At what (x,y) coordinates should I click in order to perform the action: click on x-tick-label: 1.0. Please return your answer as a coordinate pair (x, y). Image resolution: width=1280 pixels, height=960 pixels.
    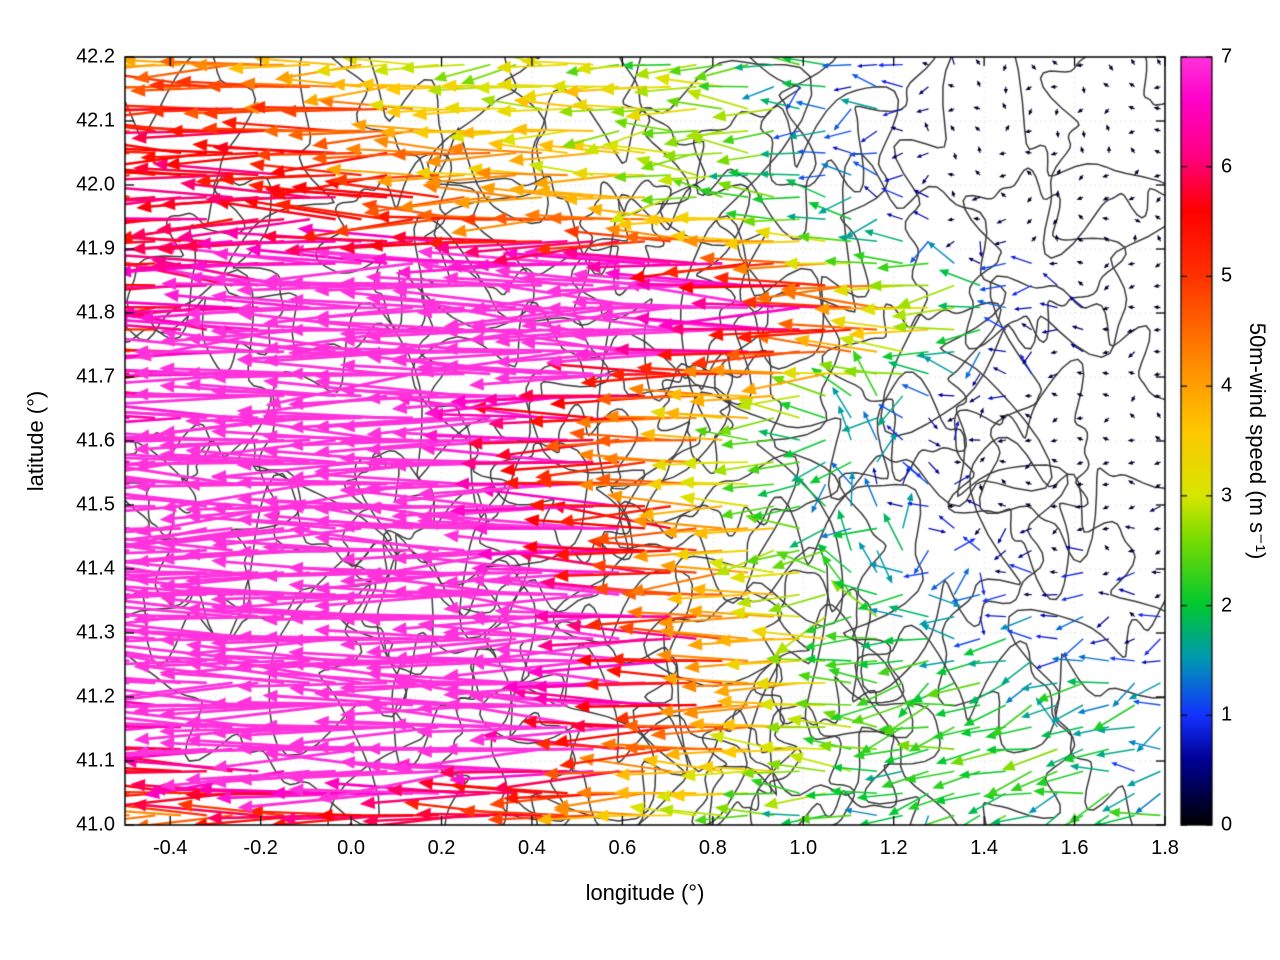
    Looking at the image, I should click on (803, 848).